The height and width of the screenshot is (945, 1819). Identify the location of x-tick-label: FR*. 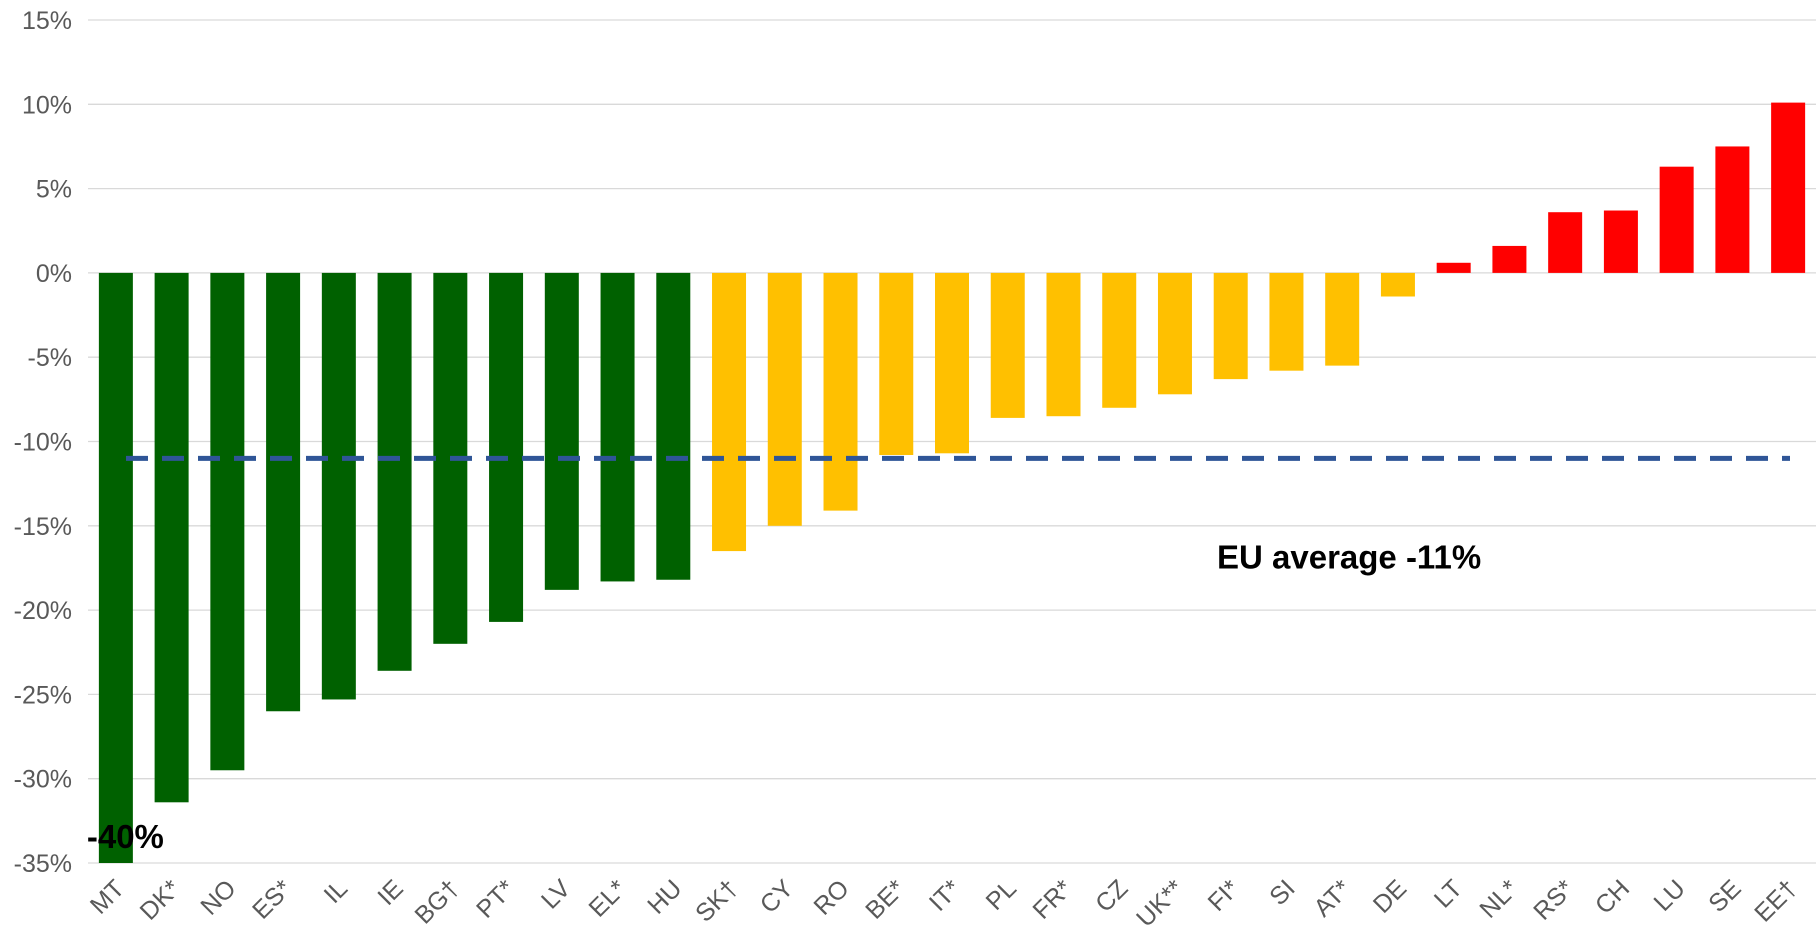
(1052, 899).